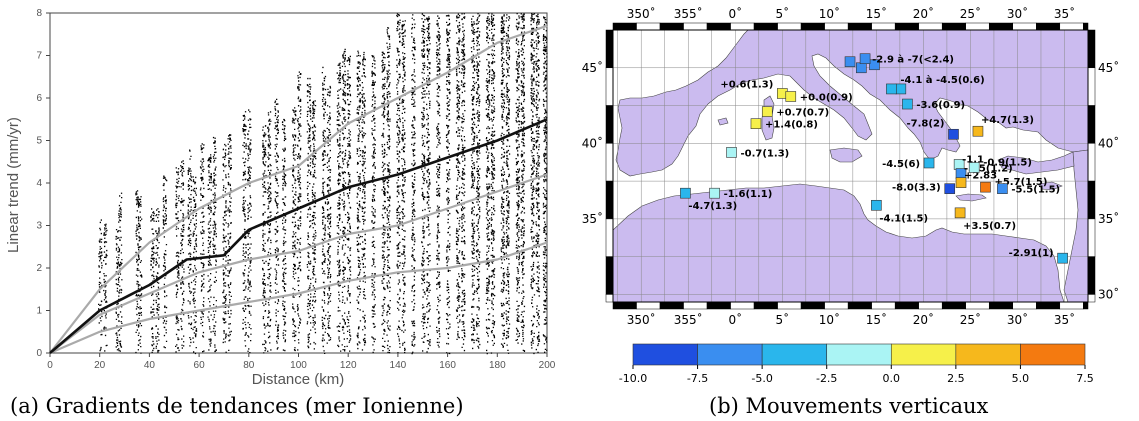 Image resolution: width=1139 pixels, height=421 pixels. Describe the element at coordinates (748, 194) in the screenshot. I see `gps-marker-label: -1.6(1.1)` at that location.